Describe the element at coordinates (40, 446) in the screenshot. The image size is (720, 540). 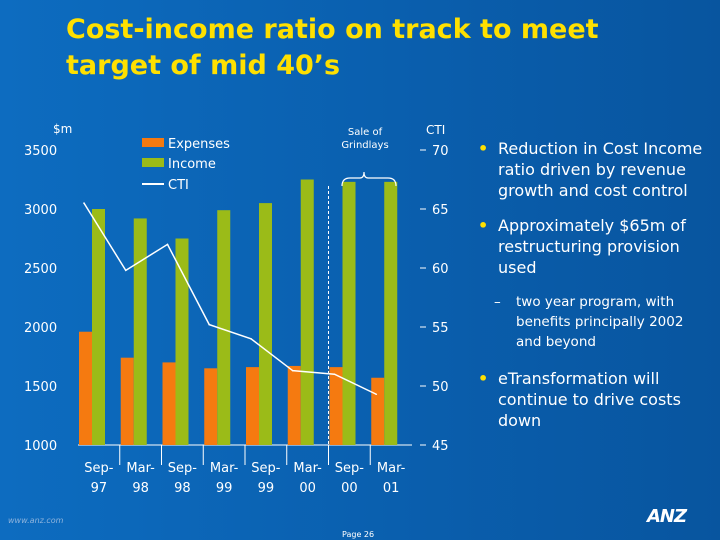
I see `y-tick-label: 1000` at that location.